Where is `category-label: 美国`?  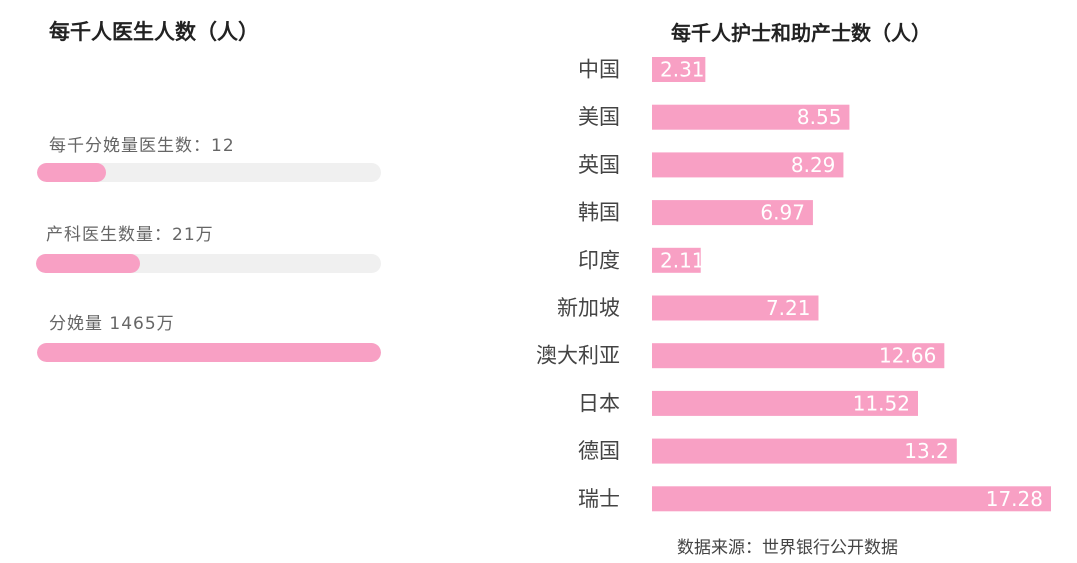 category-label: 美国 is located at coordinates (599, 117).